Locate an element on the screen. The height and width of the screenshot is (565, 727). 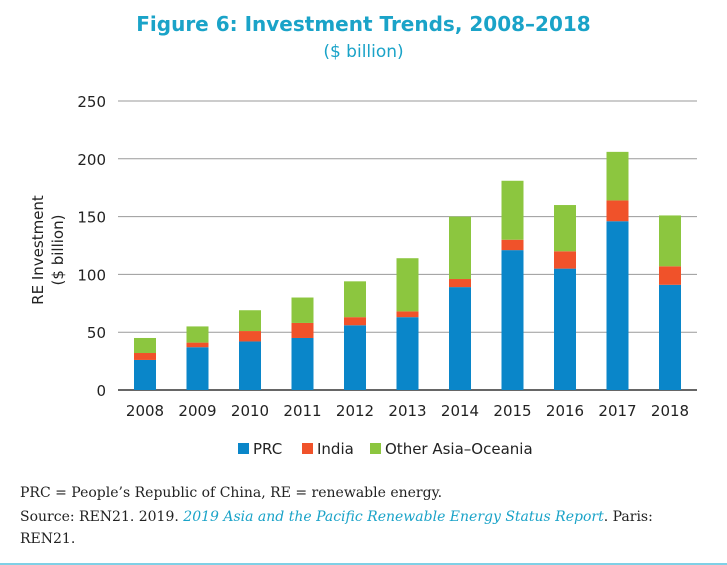
x-tick-label: 2013 is located at coordinates (407, 411).